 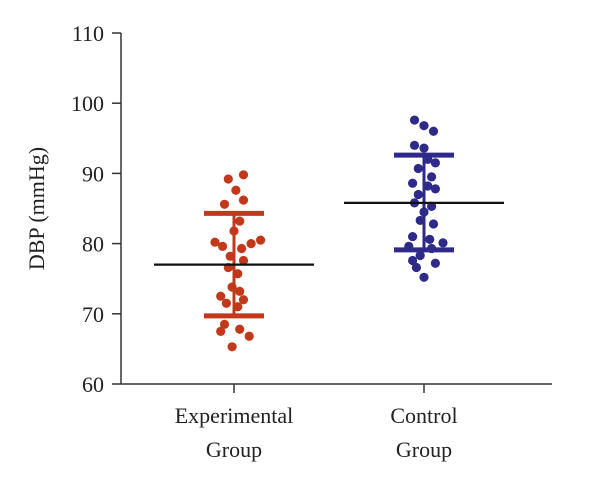 I want to click on y-tick-label: 100, so click(x=87, y=103).